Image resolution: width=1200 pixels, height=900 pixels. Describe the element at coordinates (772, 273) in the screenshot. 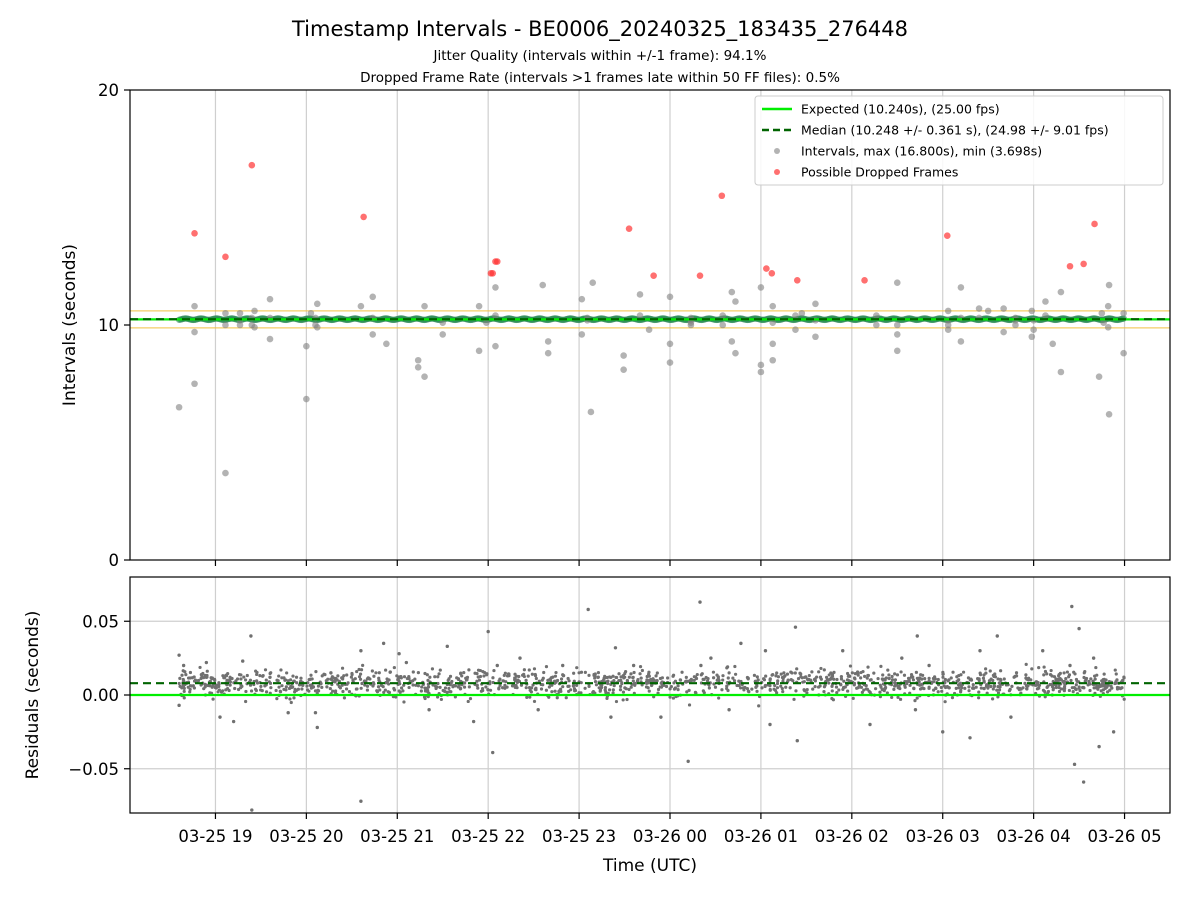

I see `dropped-frame-point` at that location.